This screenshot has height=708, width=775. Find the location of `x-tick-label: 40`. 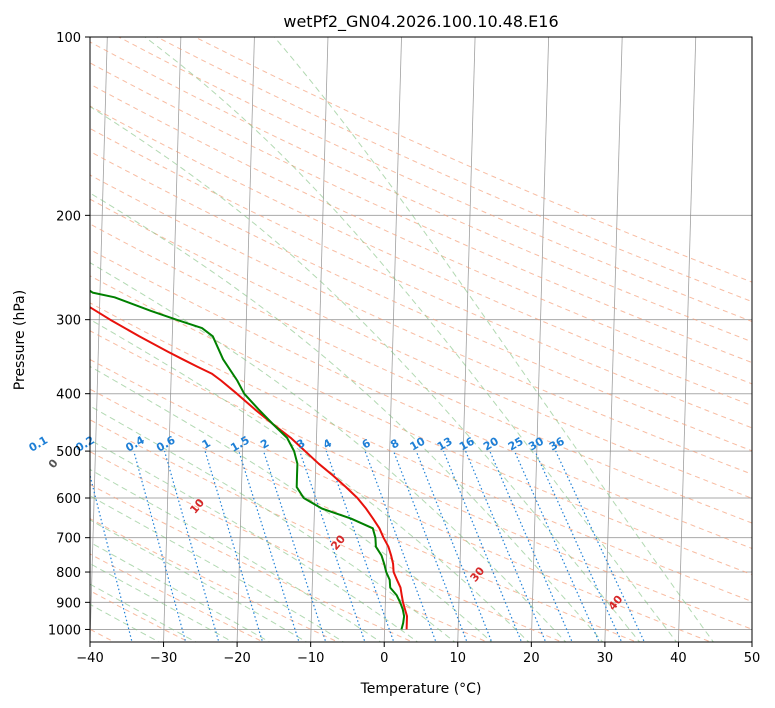

x-tick-label: 40 is located at coordinates (678, 658).